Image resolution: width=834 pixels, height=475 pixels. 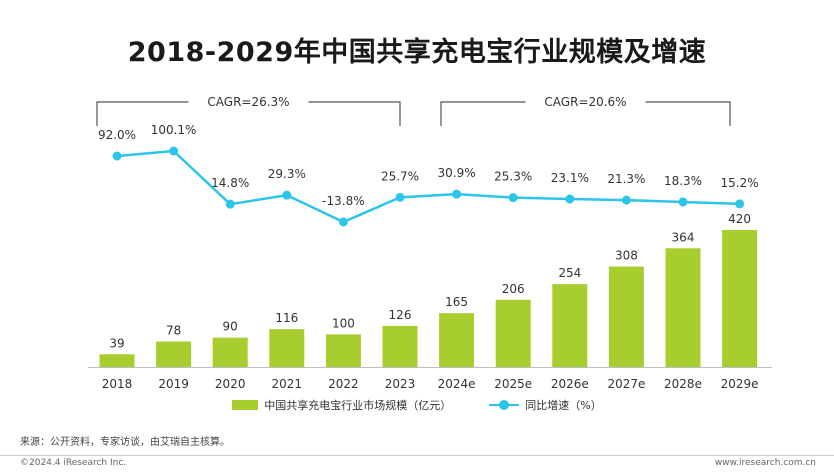 I want to click on growth-point-2024e, so click(x=457, y=194).